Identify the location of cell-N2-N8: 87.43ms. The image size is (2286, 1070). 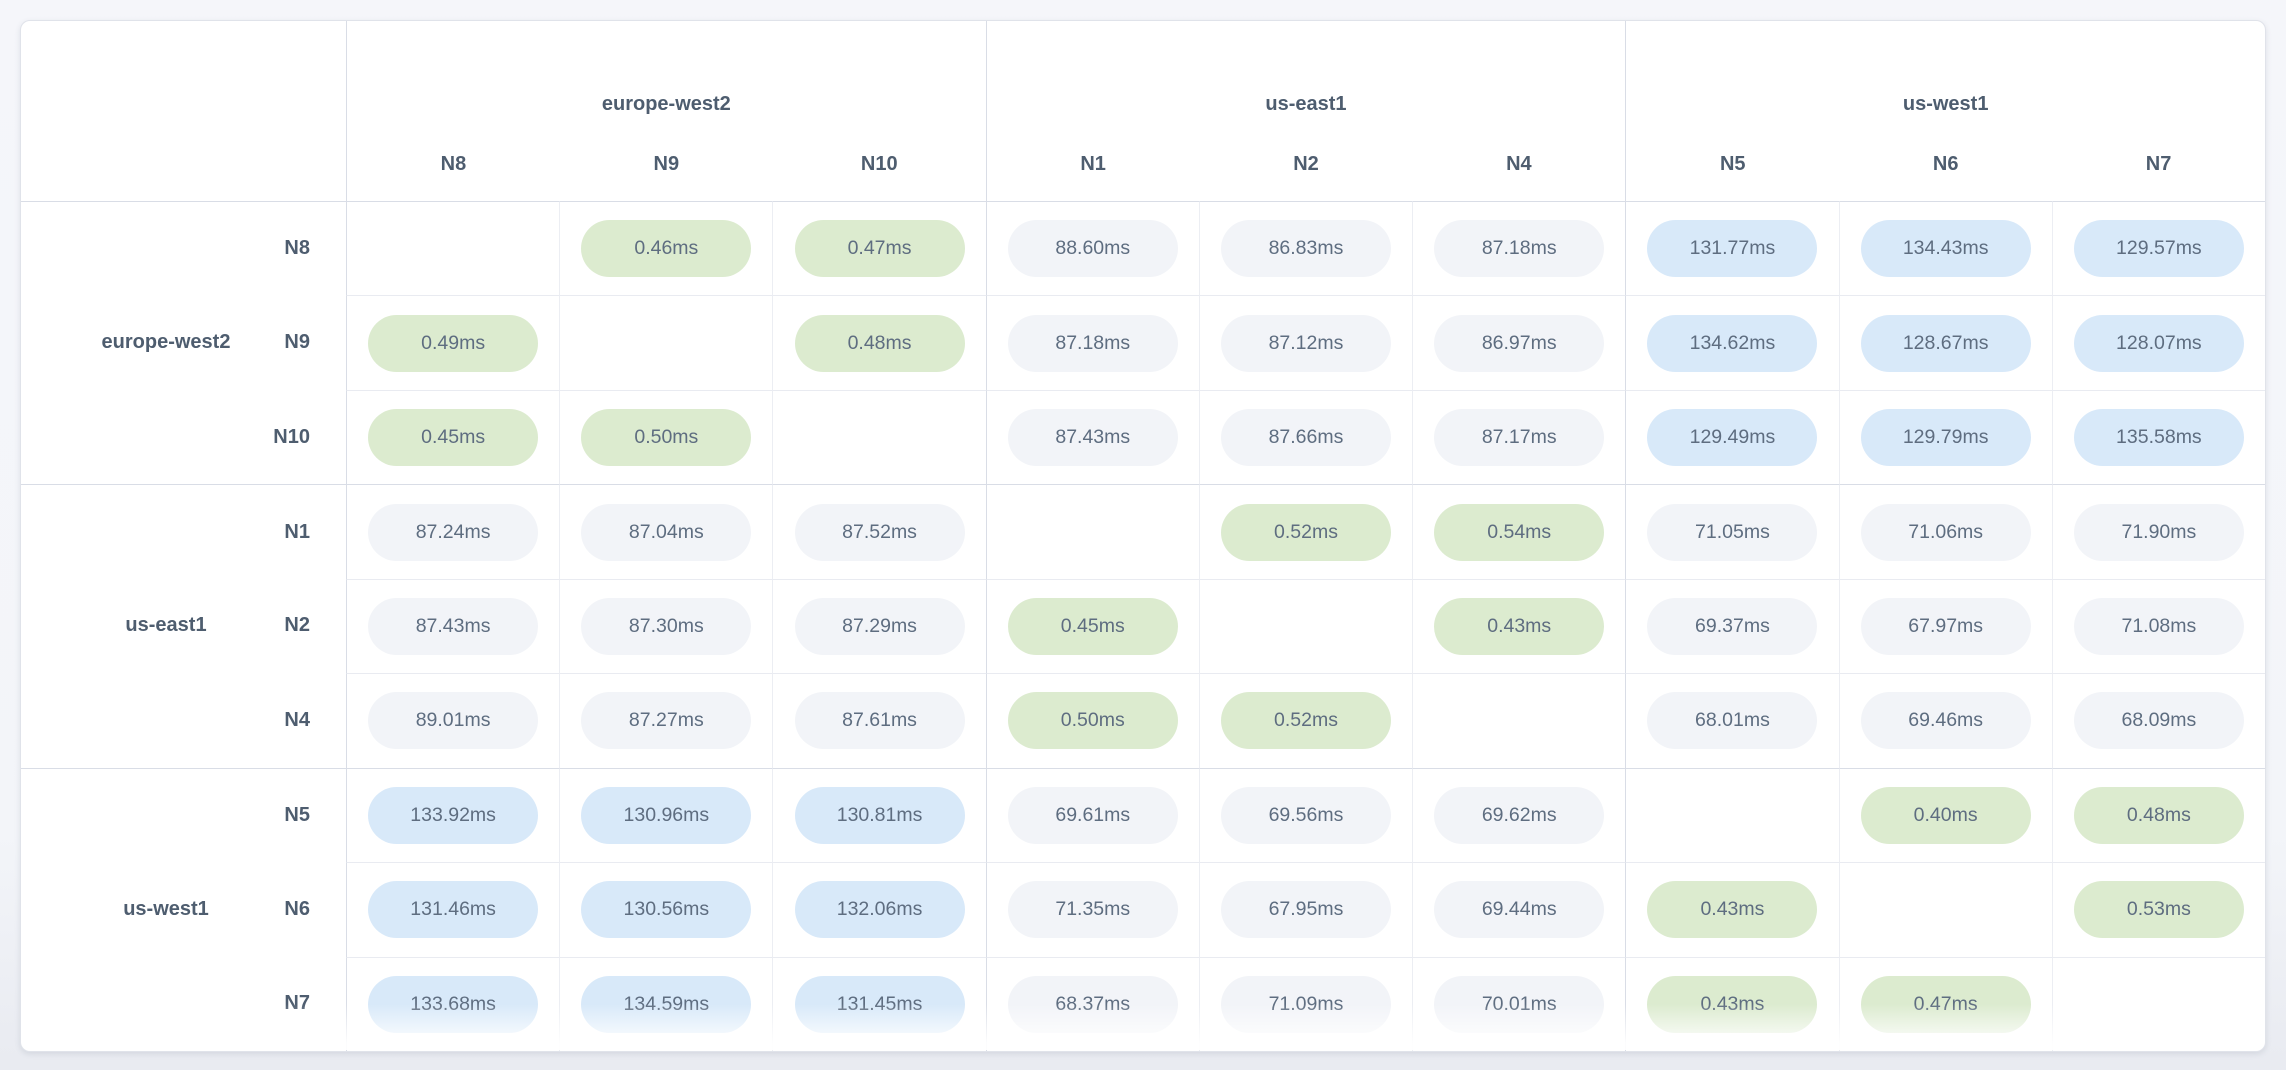
(453, 626).